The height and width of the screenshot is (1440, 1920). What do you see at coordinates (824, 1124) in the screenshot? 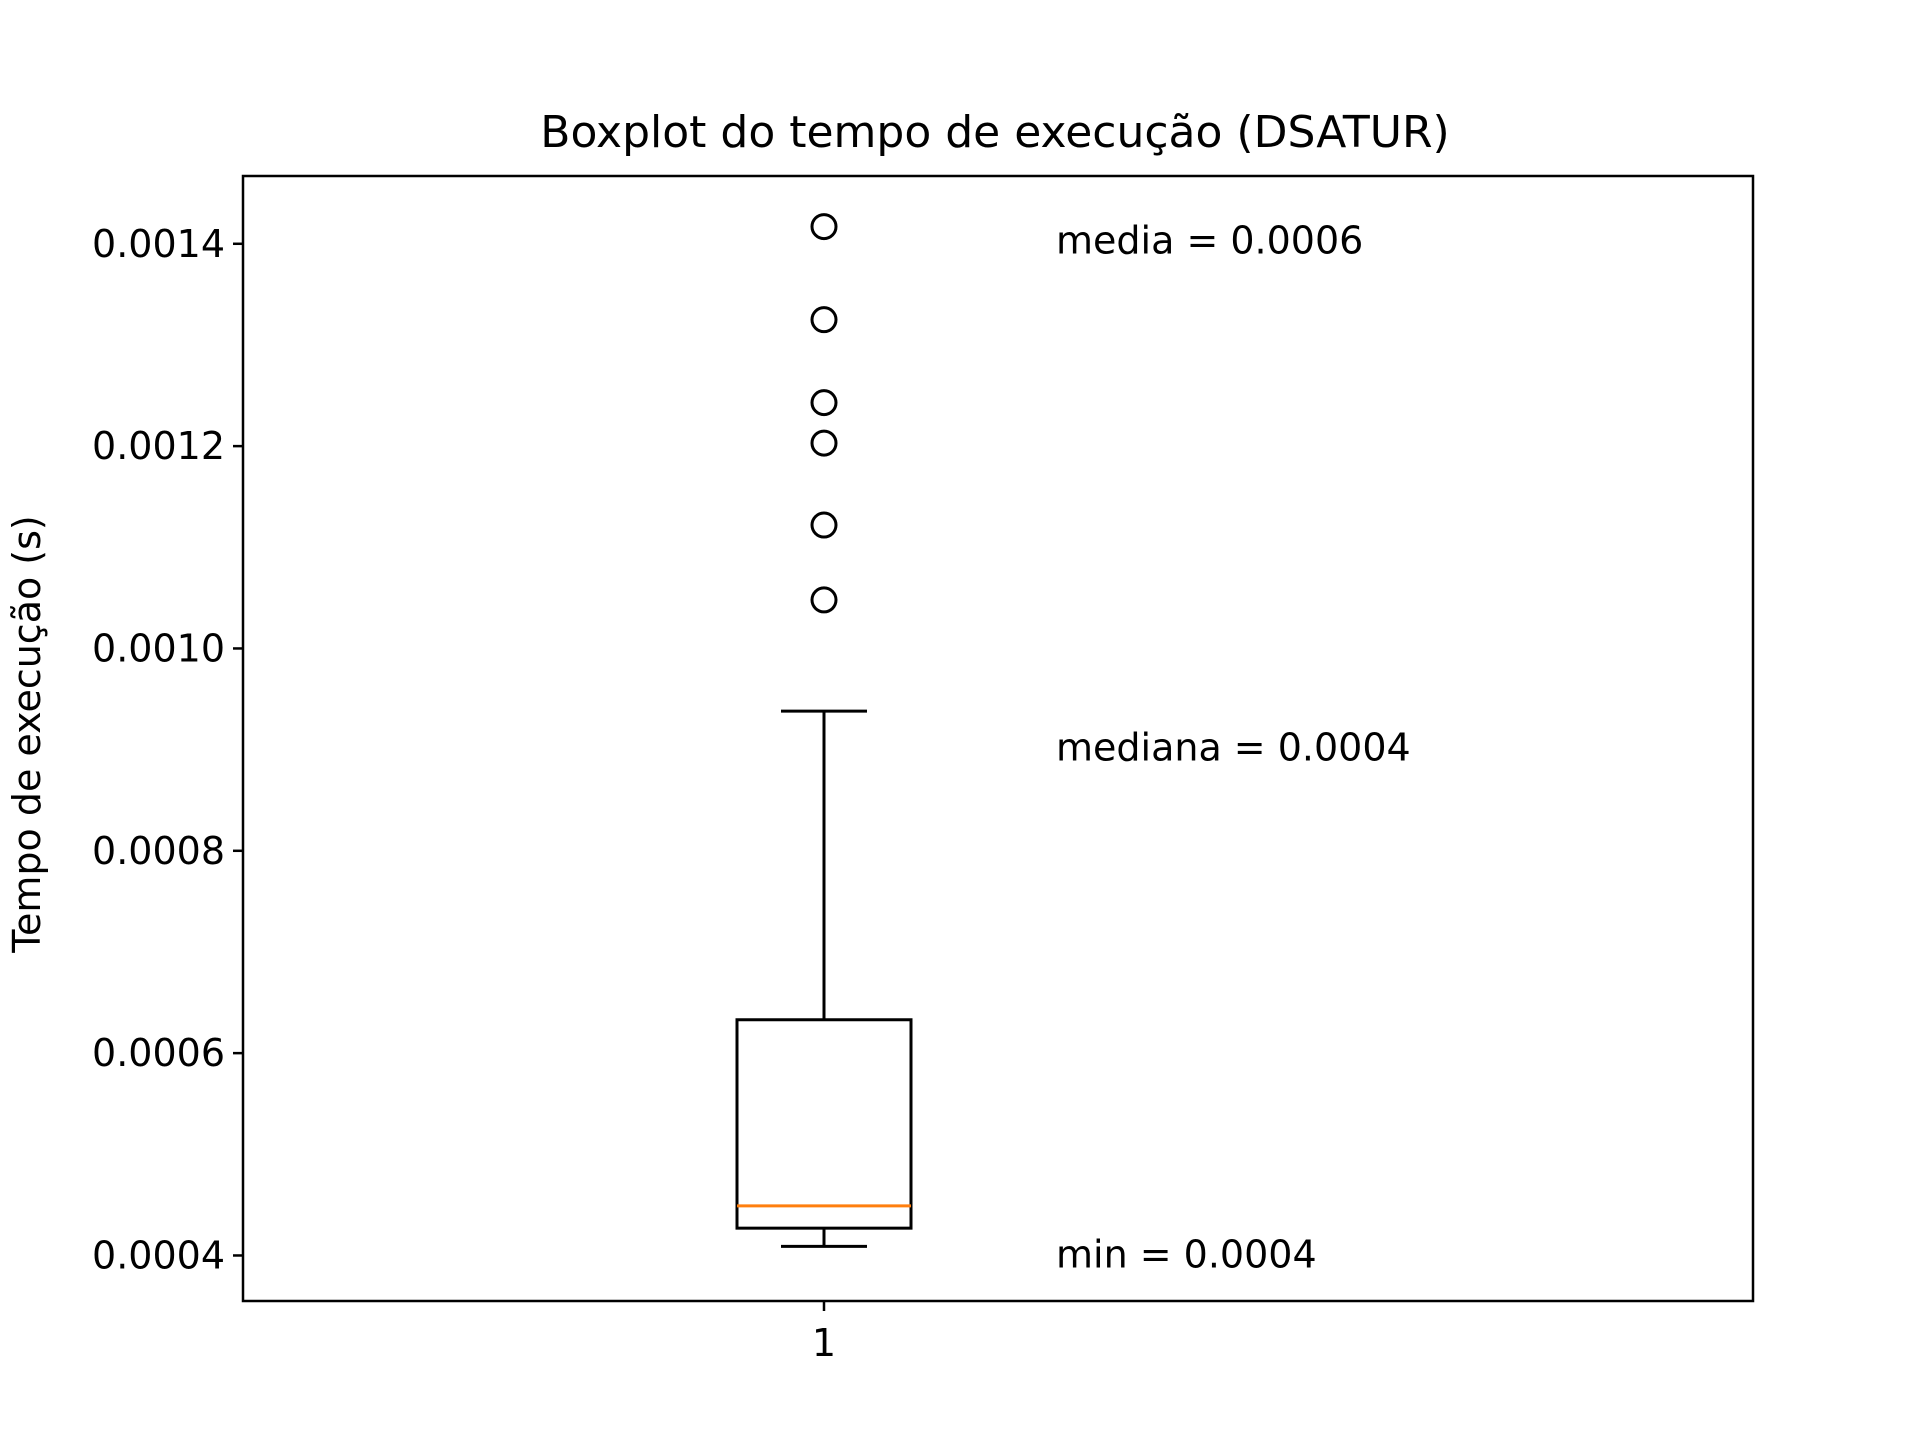
I see `interquartile-box` at bounding box center [824, 1124].